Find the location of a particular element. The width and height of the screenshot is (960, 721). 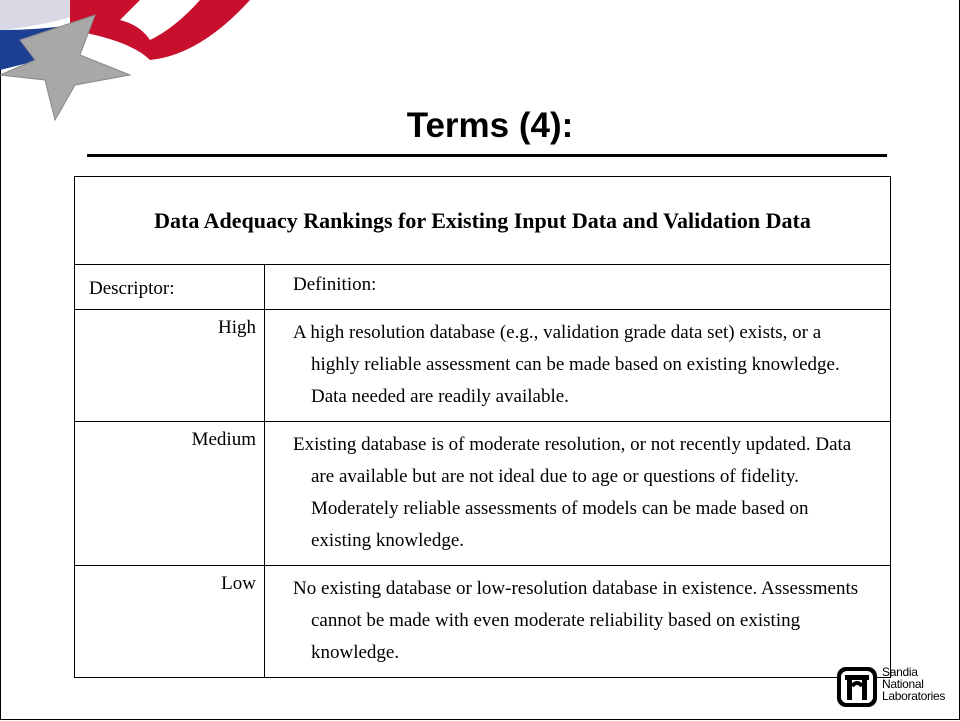

logo-line: National is located at coordinates (903, 684).